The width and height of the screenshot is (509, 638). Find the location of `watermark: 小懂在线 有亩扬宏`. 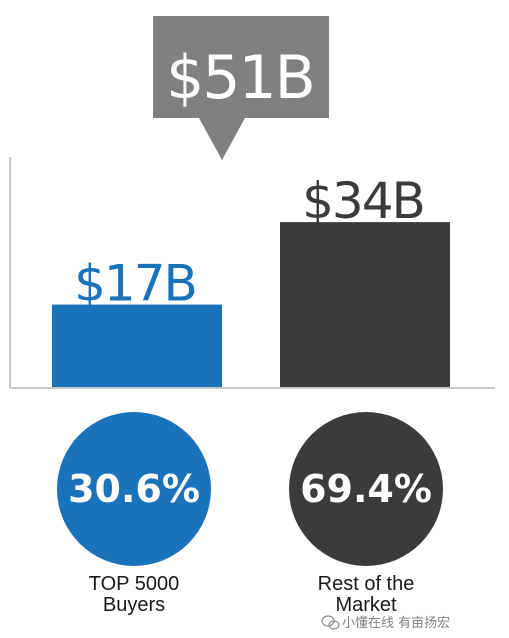

watermark: 小懂在线 有亩扬宏 is located at coordinates (385, 623).